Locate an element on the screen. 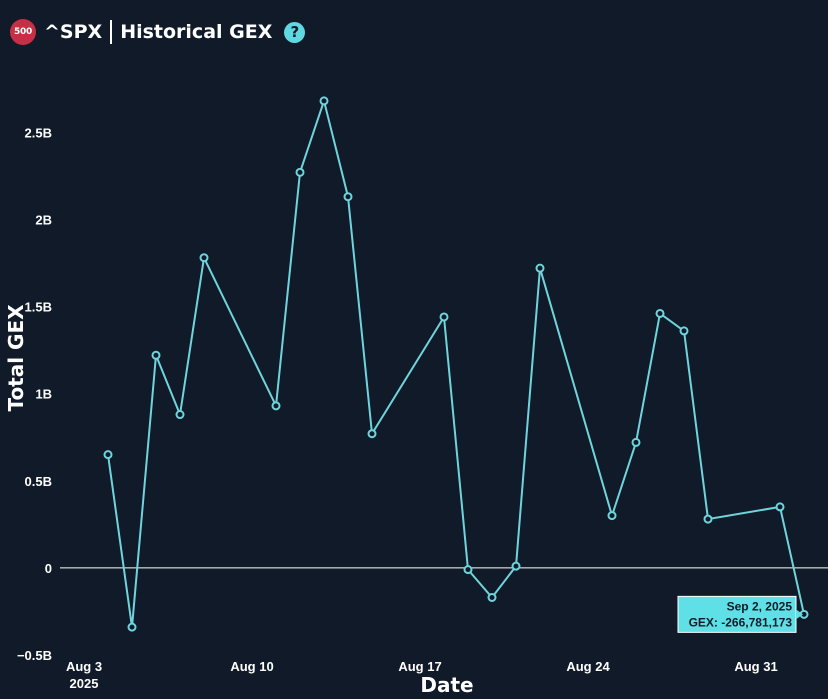 This screenshot has width=828, height=699. title-divider is located at coordinates (111, 32).